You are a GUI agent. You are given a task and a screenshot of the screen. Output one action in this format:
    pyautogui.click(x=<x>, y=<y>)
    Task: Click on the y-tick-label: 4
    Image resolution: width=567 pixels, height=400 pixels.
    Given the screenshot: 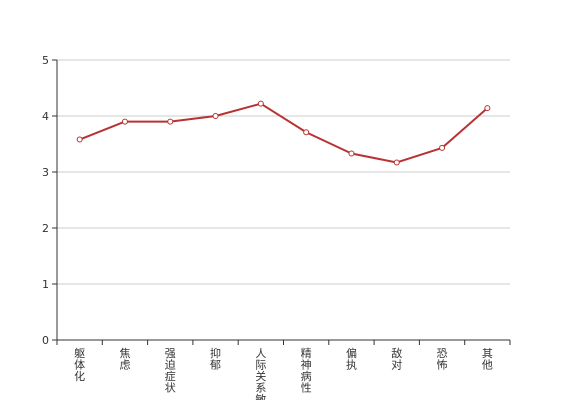 What is the action you would take?
    pyautogui.click(x=45, y=116)
    